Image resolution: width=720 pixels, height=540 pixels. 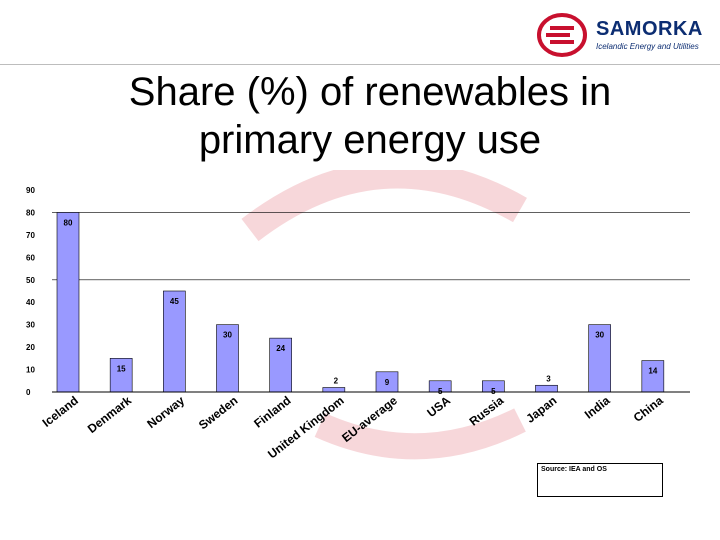 I want to click on title-line-2: primary energy use, so click(x=370, y=140).